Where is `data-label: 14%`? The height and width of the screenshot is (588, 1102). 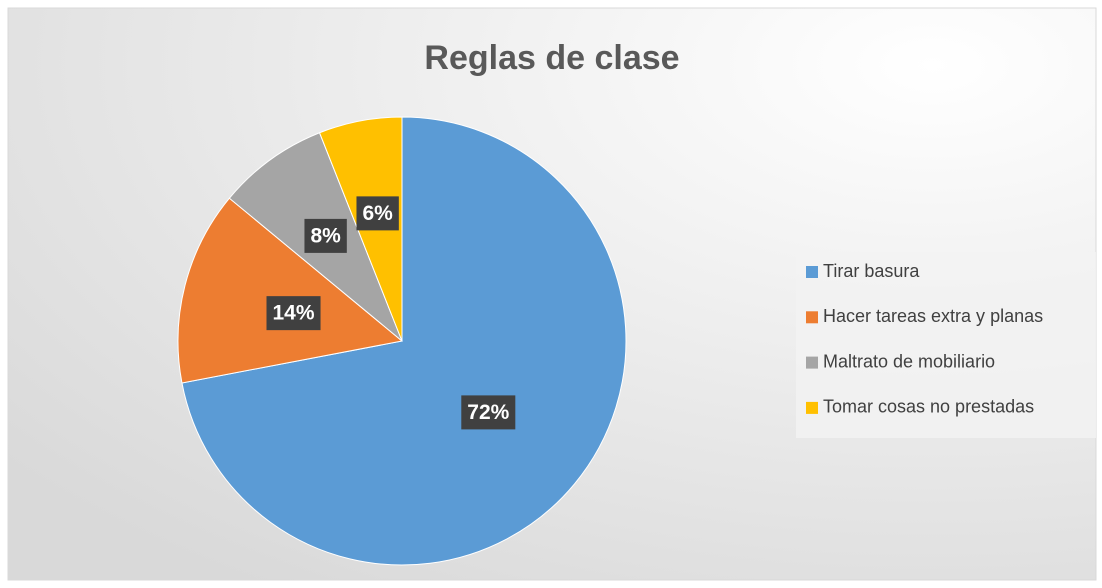 data-label: 14% is located at coordinates (294, 313).